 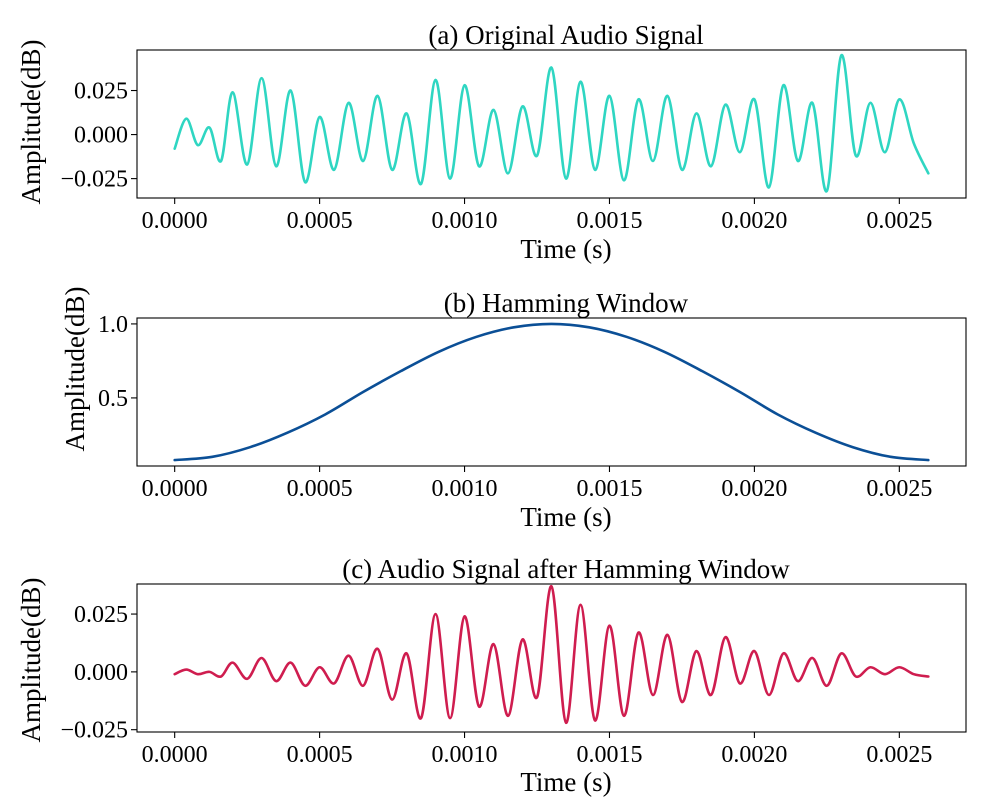 What do you see at coordinates (465, 221) in the screenshot?
I see `panel-a-xtick-label: 0.0010` at bounding box center [465, 221].